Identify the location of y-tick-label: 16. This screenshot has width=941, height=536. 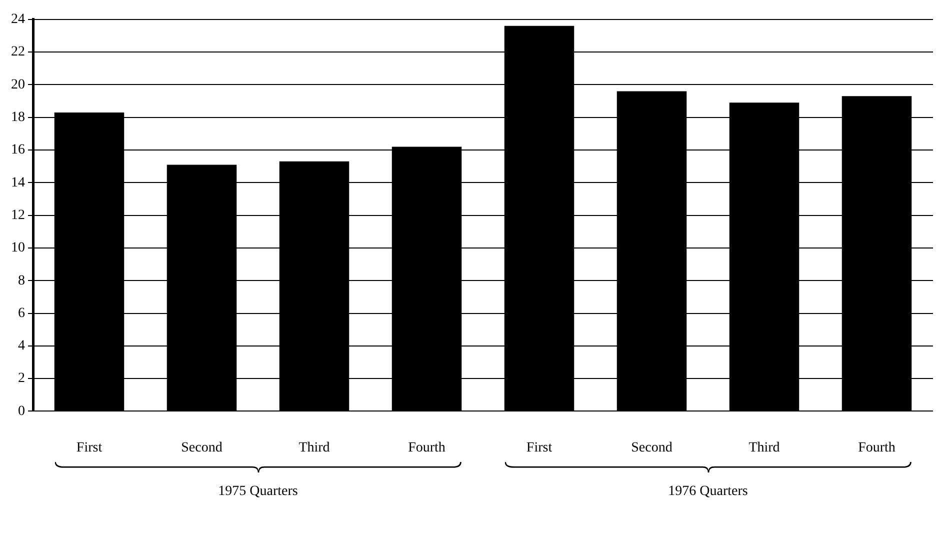
(18, 150).